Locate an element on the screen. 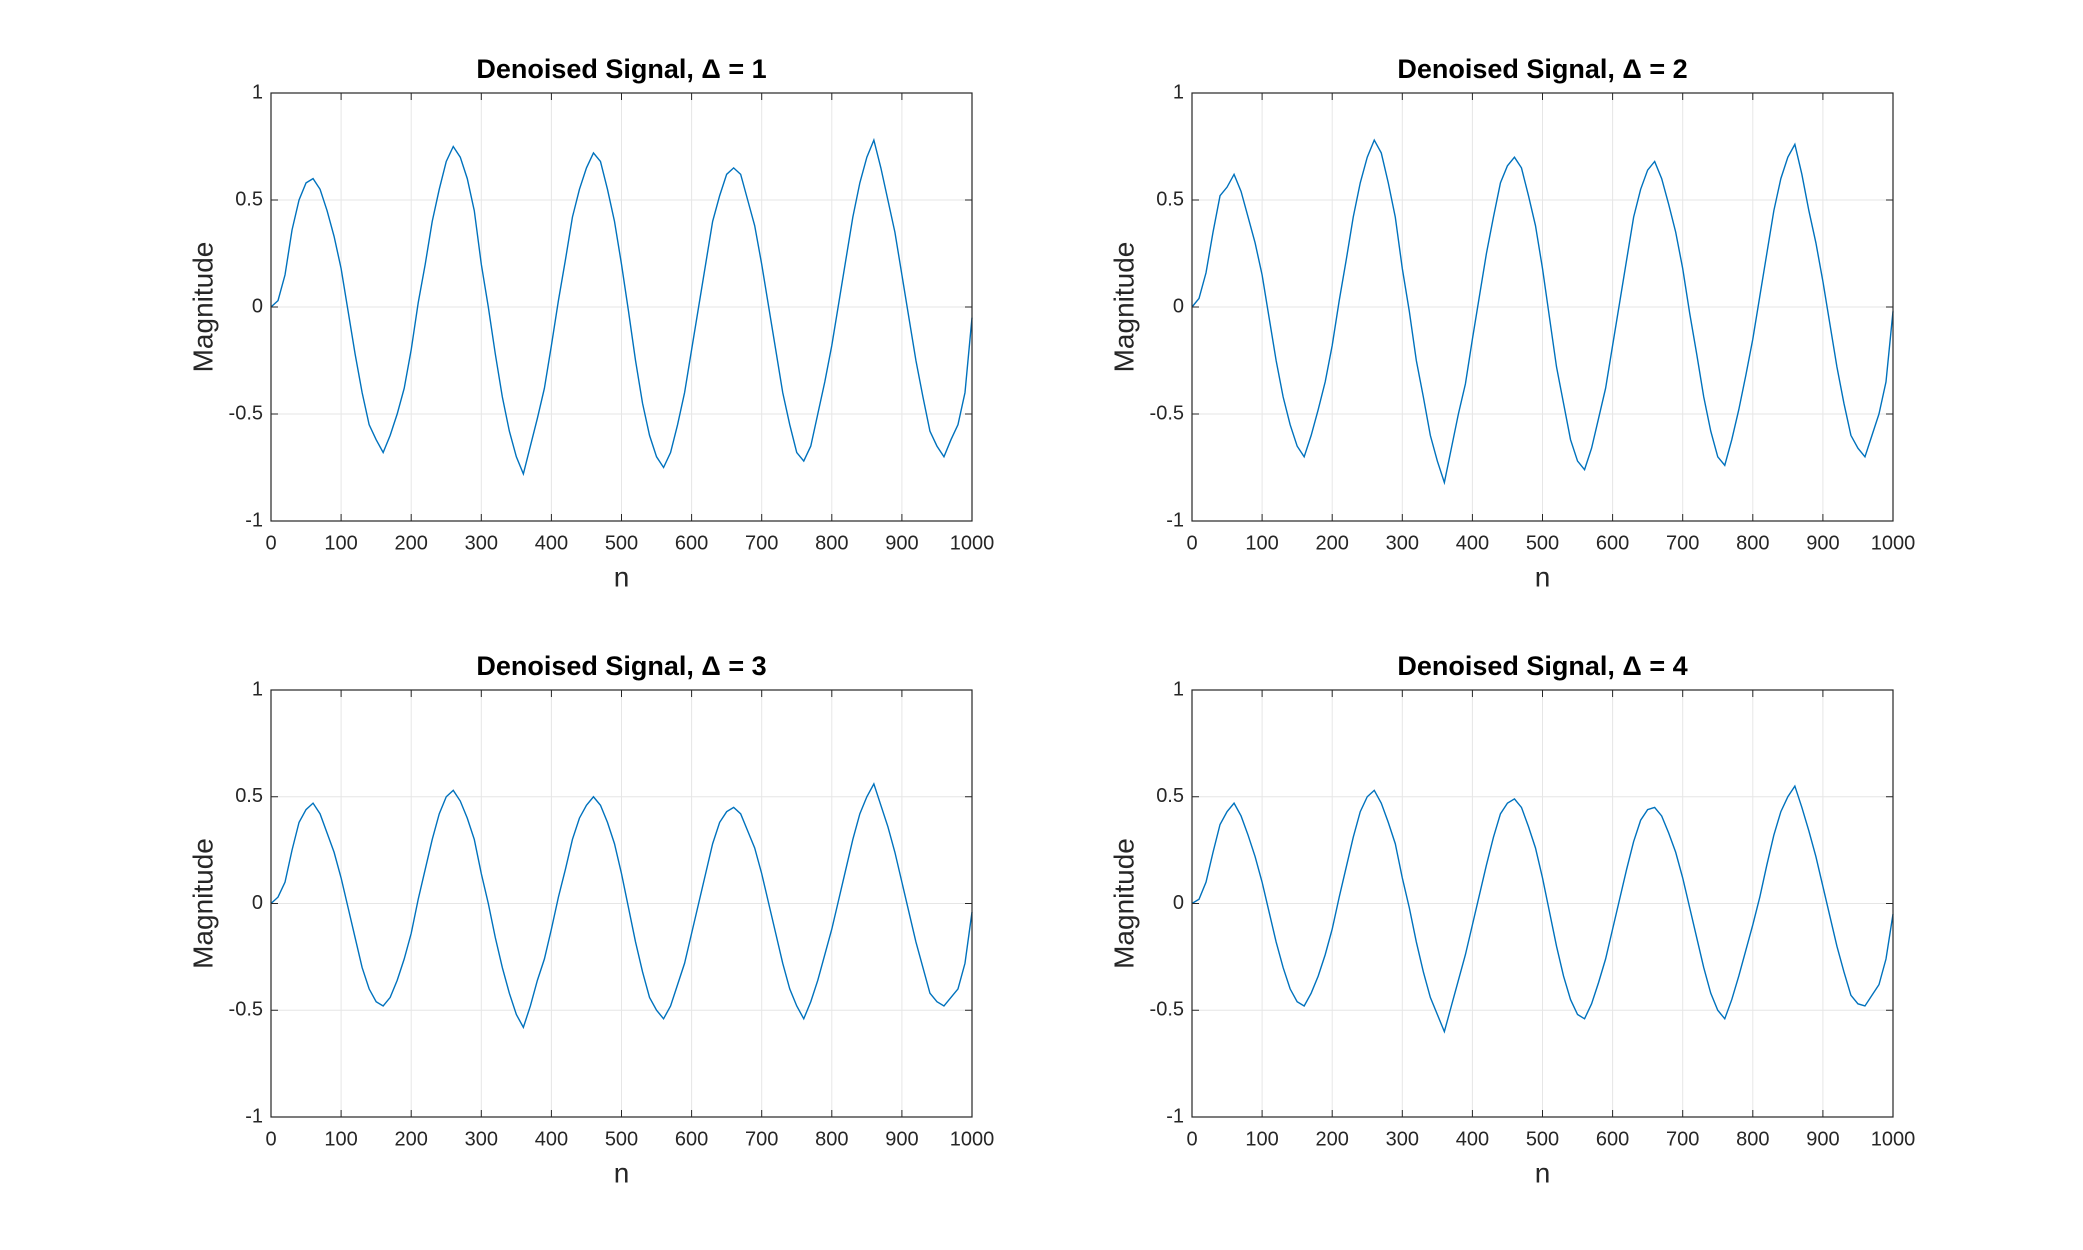 The height and width of the screenshot is (1250, 2083). chart-title: Denoised Signal, Δ = 1 is located at coordinates (621, 69).